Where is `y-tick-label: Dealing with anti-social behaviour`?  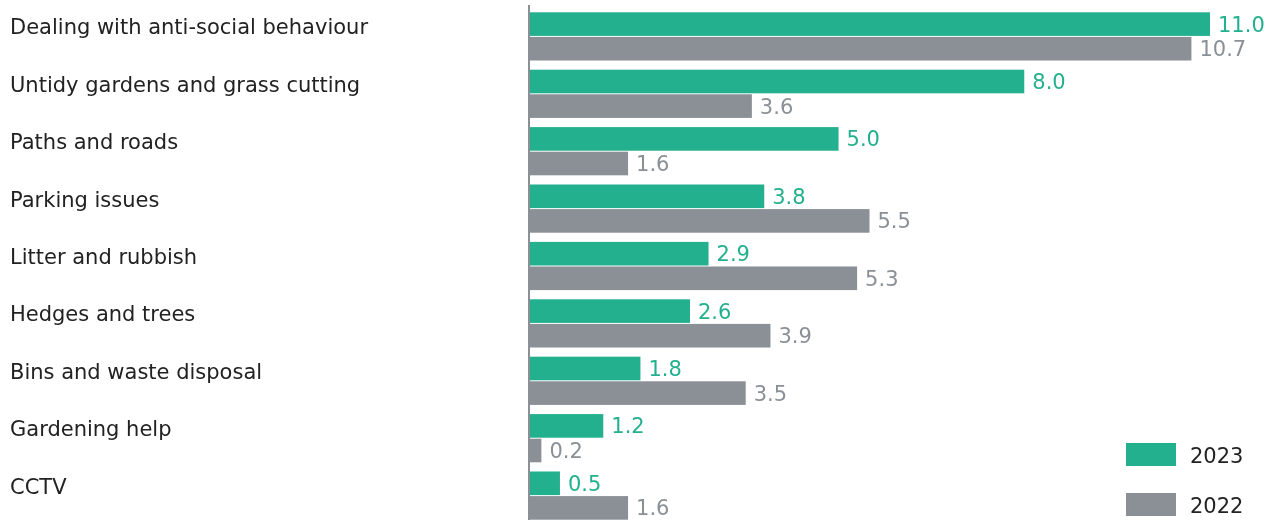 y-tick-label: Dealing with anti-social behaviour is located at coordinates (189, 27).